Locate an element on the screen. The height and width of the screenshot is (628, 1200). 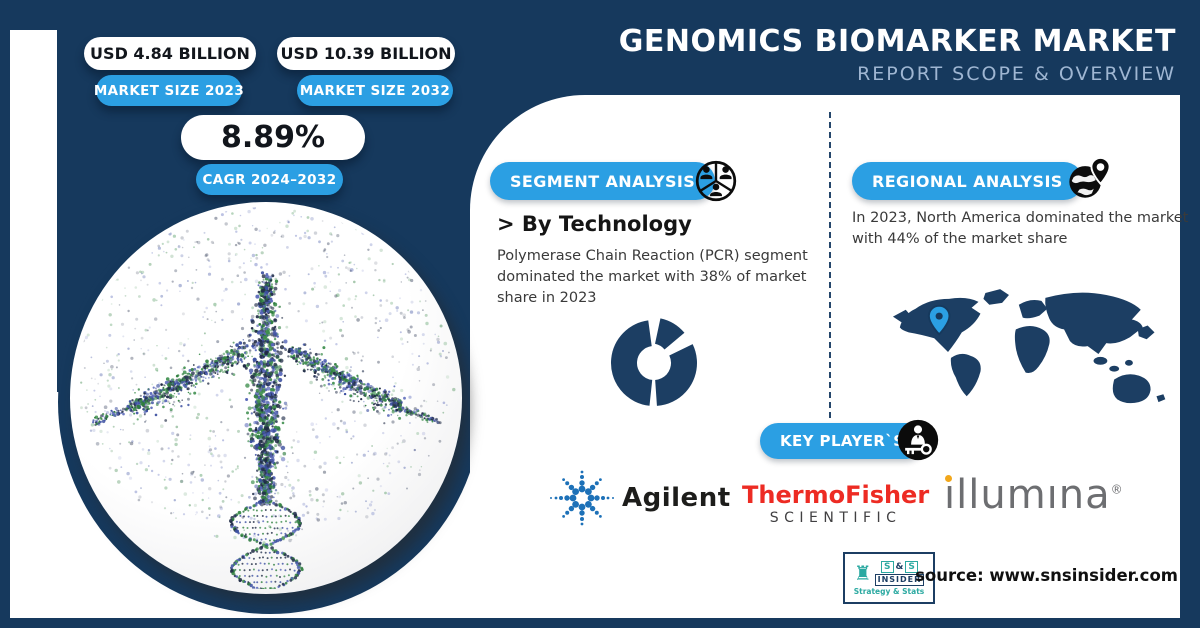
segment-analysis-pill: SEGMENT ANALYSIS is located at coordinates (603, 181).